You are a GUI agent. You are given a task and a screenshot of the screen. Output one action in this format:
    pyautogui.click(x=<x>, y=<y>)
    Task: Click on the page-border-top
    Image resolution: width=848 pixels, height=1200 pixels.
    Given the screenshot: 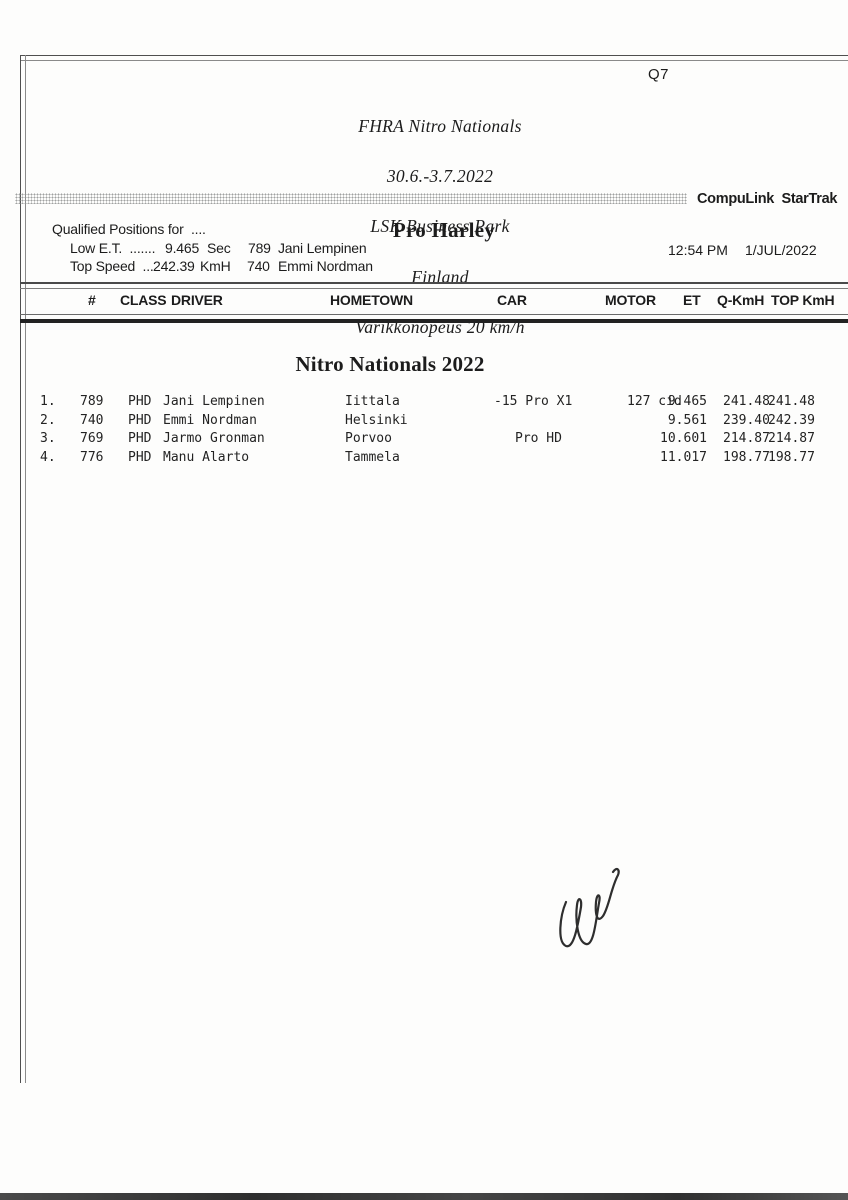 What is the action you would take?
    pyautogui.click(x=434, y=58)
    